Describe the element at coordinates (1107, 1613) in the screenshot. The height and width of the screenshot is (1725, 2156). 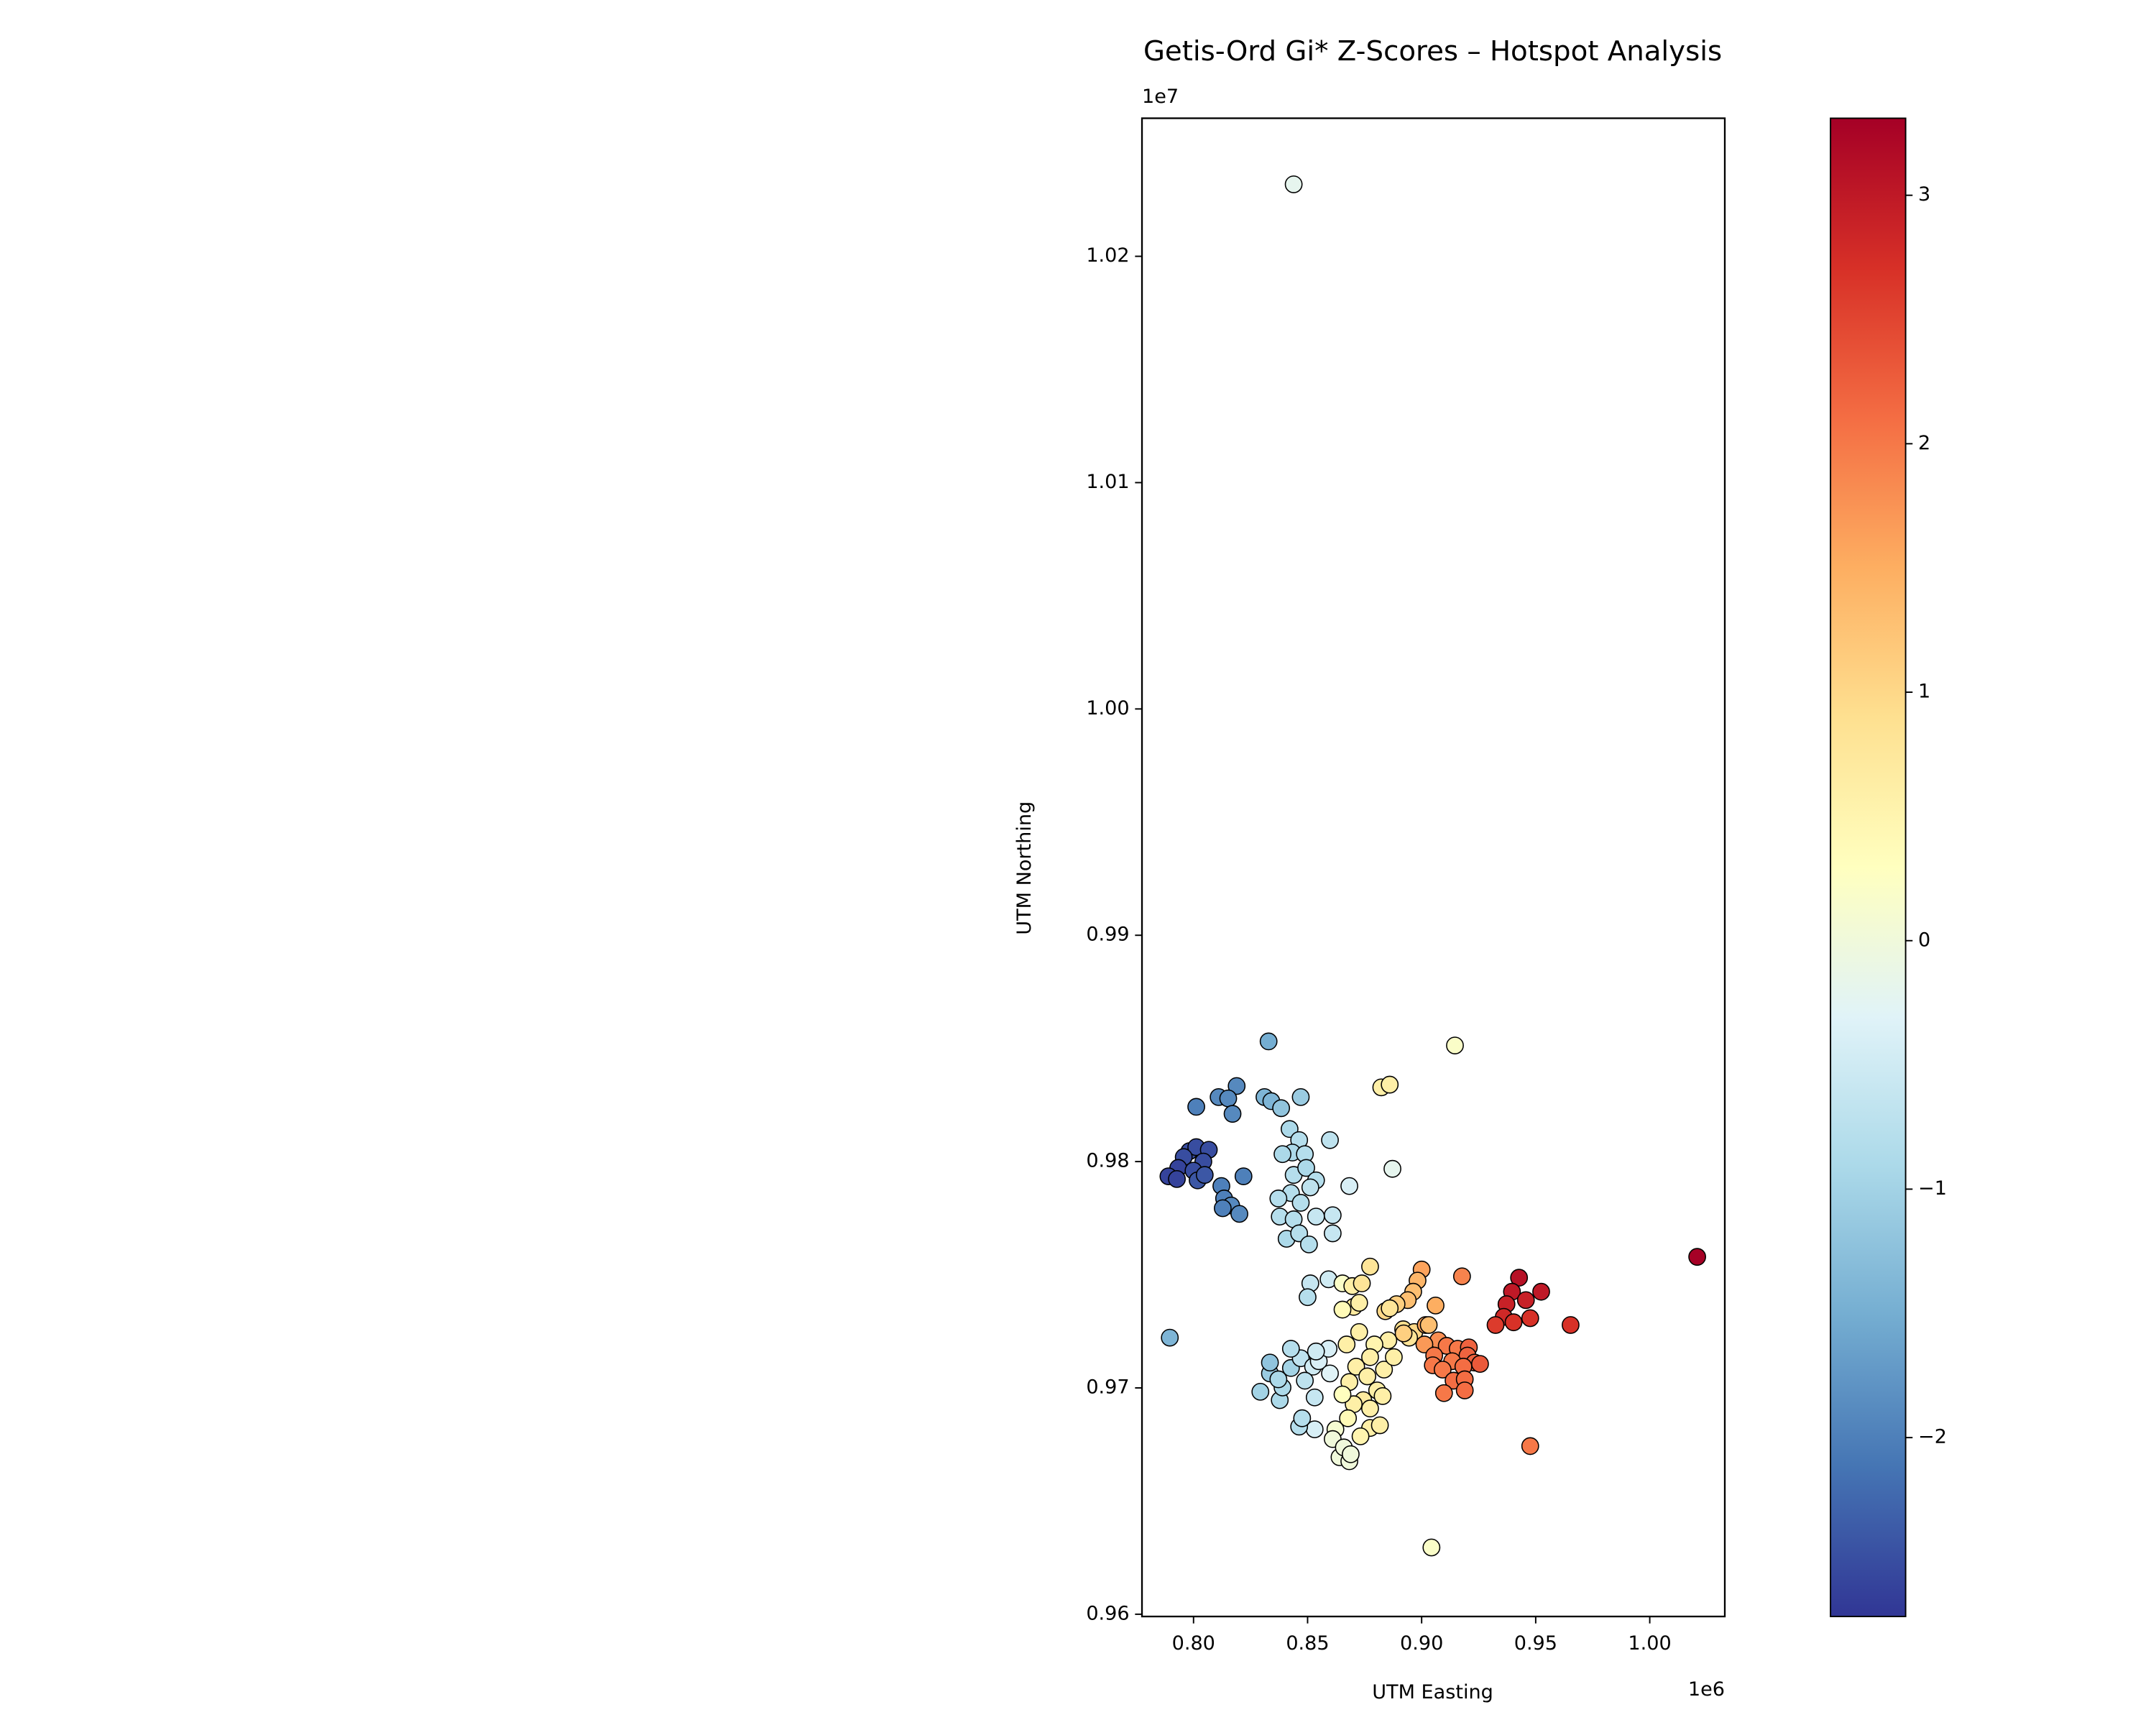
I see `y-tick-label: 0.96` at that location.